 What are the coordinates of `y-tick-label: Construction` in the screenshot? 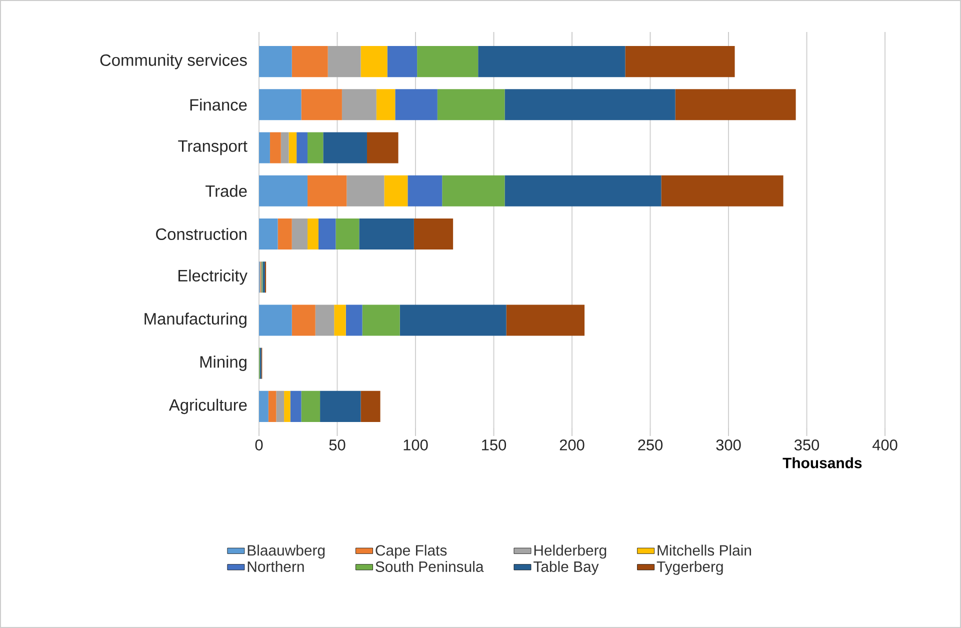 It's located at (201, 234).